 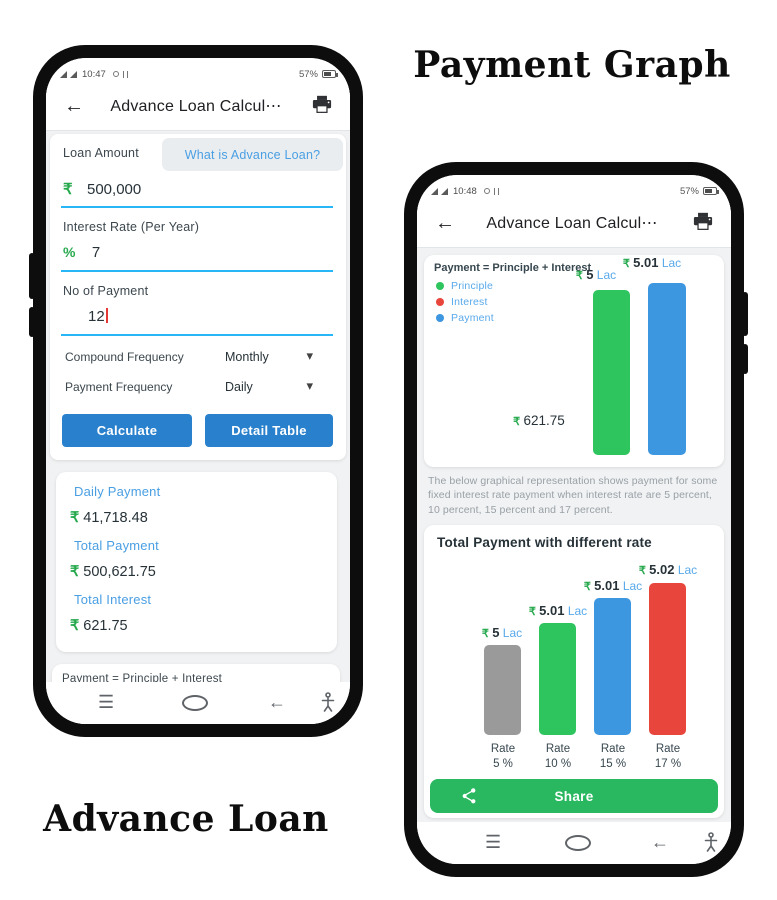 I want to click on loan-amount-label: Loan Amount, so click(x=101, y=153).